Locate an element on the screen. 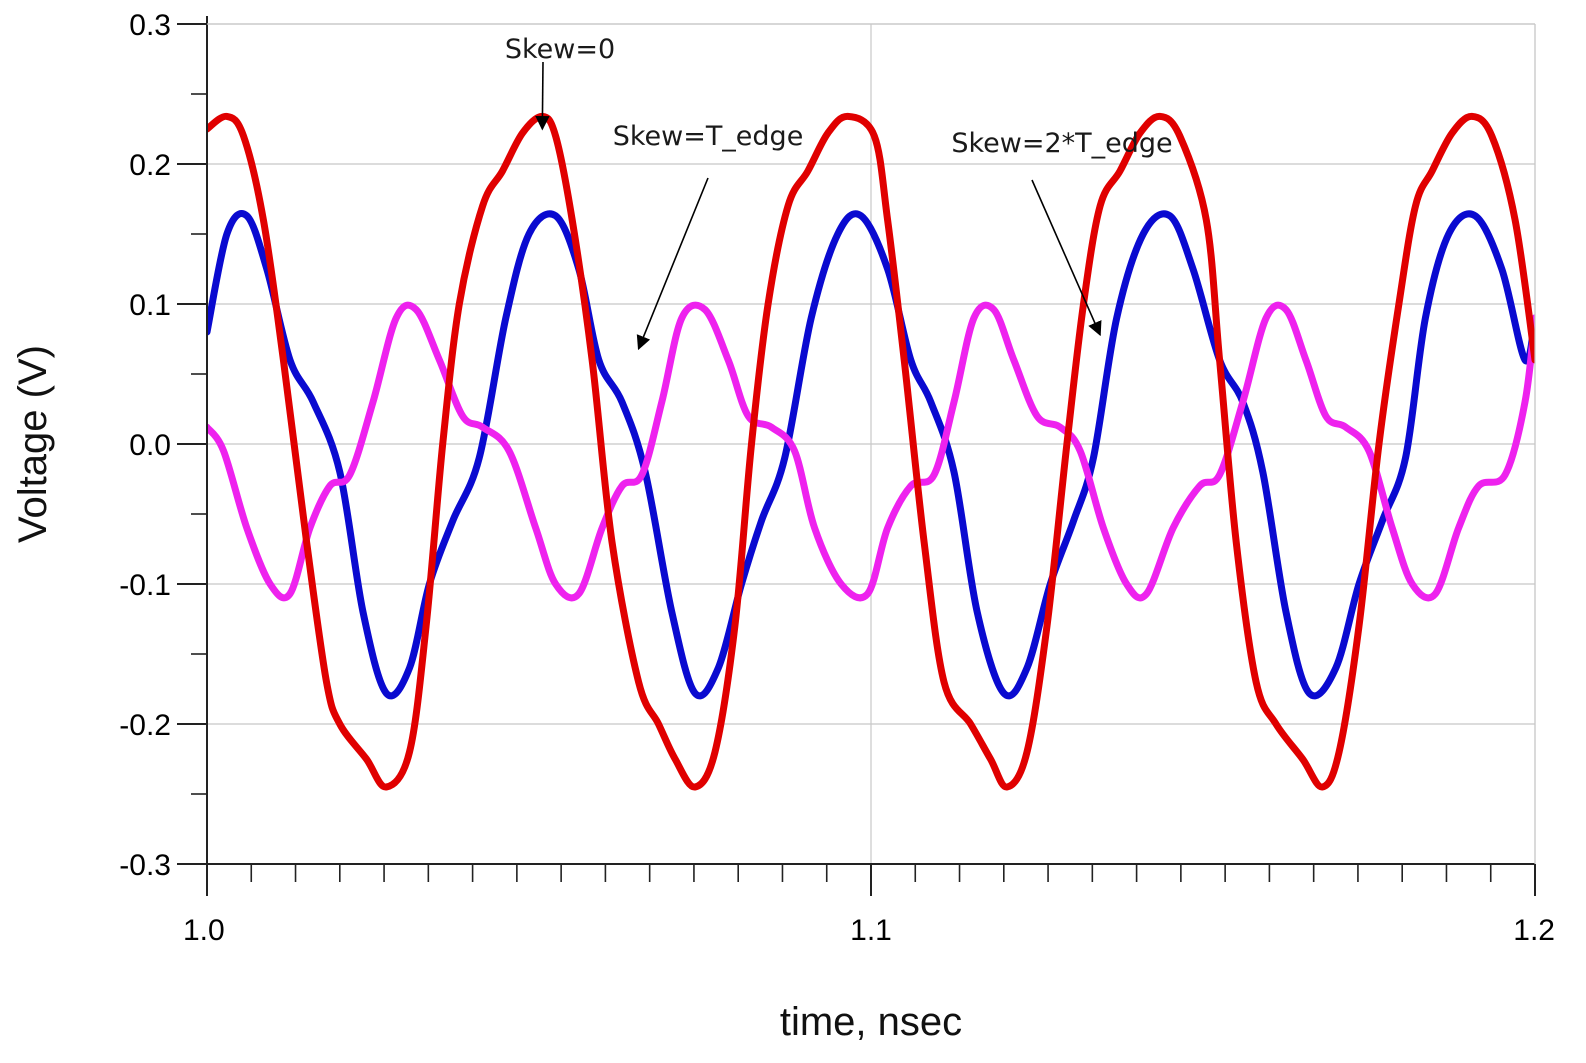  annotations: Skew=0 Skew=T_edge Skew=2*T_edge is located at coordinates (839, 192).